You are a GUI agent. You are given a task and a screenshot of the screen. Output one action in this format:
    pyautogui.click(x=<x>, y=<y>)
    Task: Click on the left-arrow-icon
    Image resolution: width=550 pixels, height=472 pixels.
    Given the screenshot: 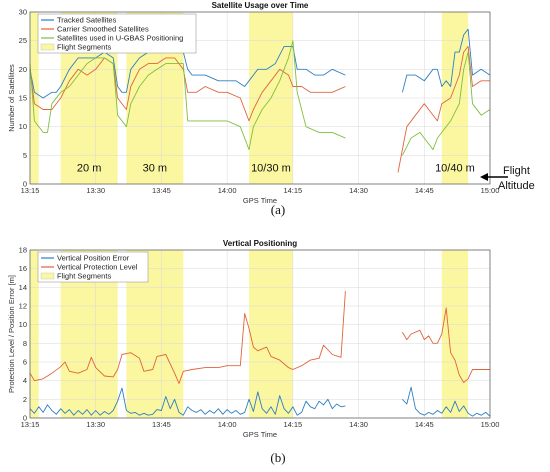 What is the action you would take?
    pyautogui.click(x=494, y=177)
    